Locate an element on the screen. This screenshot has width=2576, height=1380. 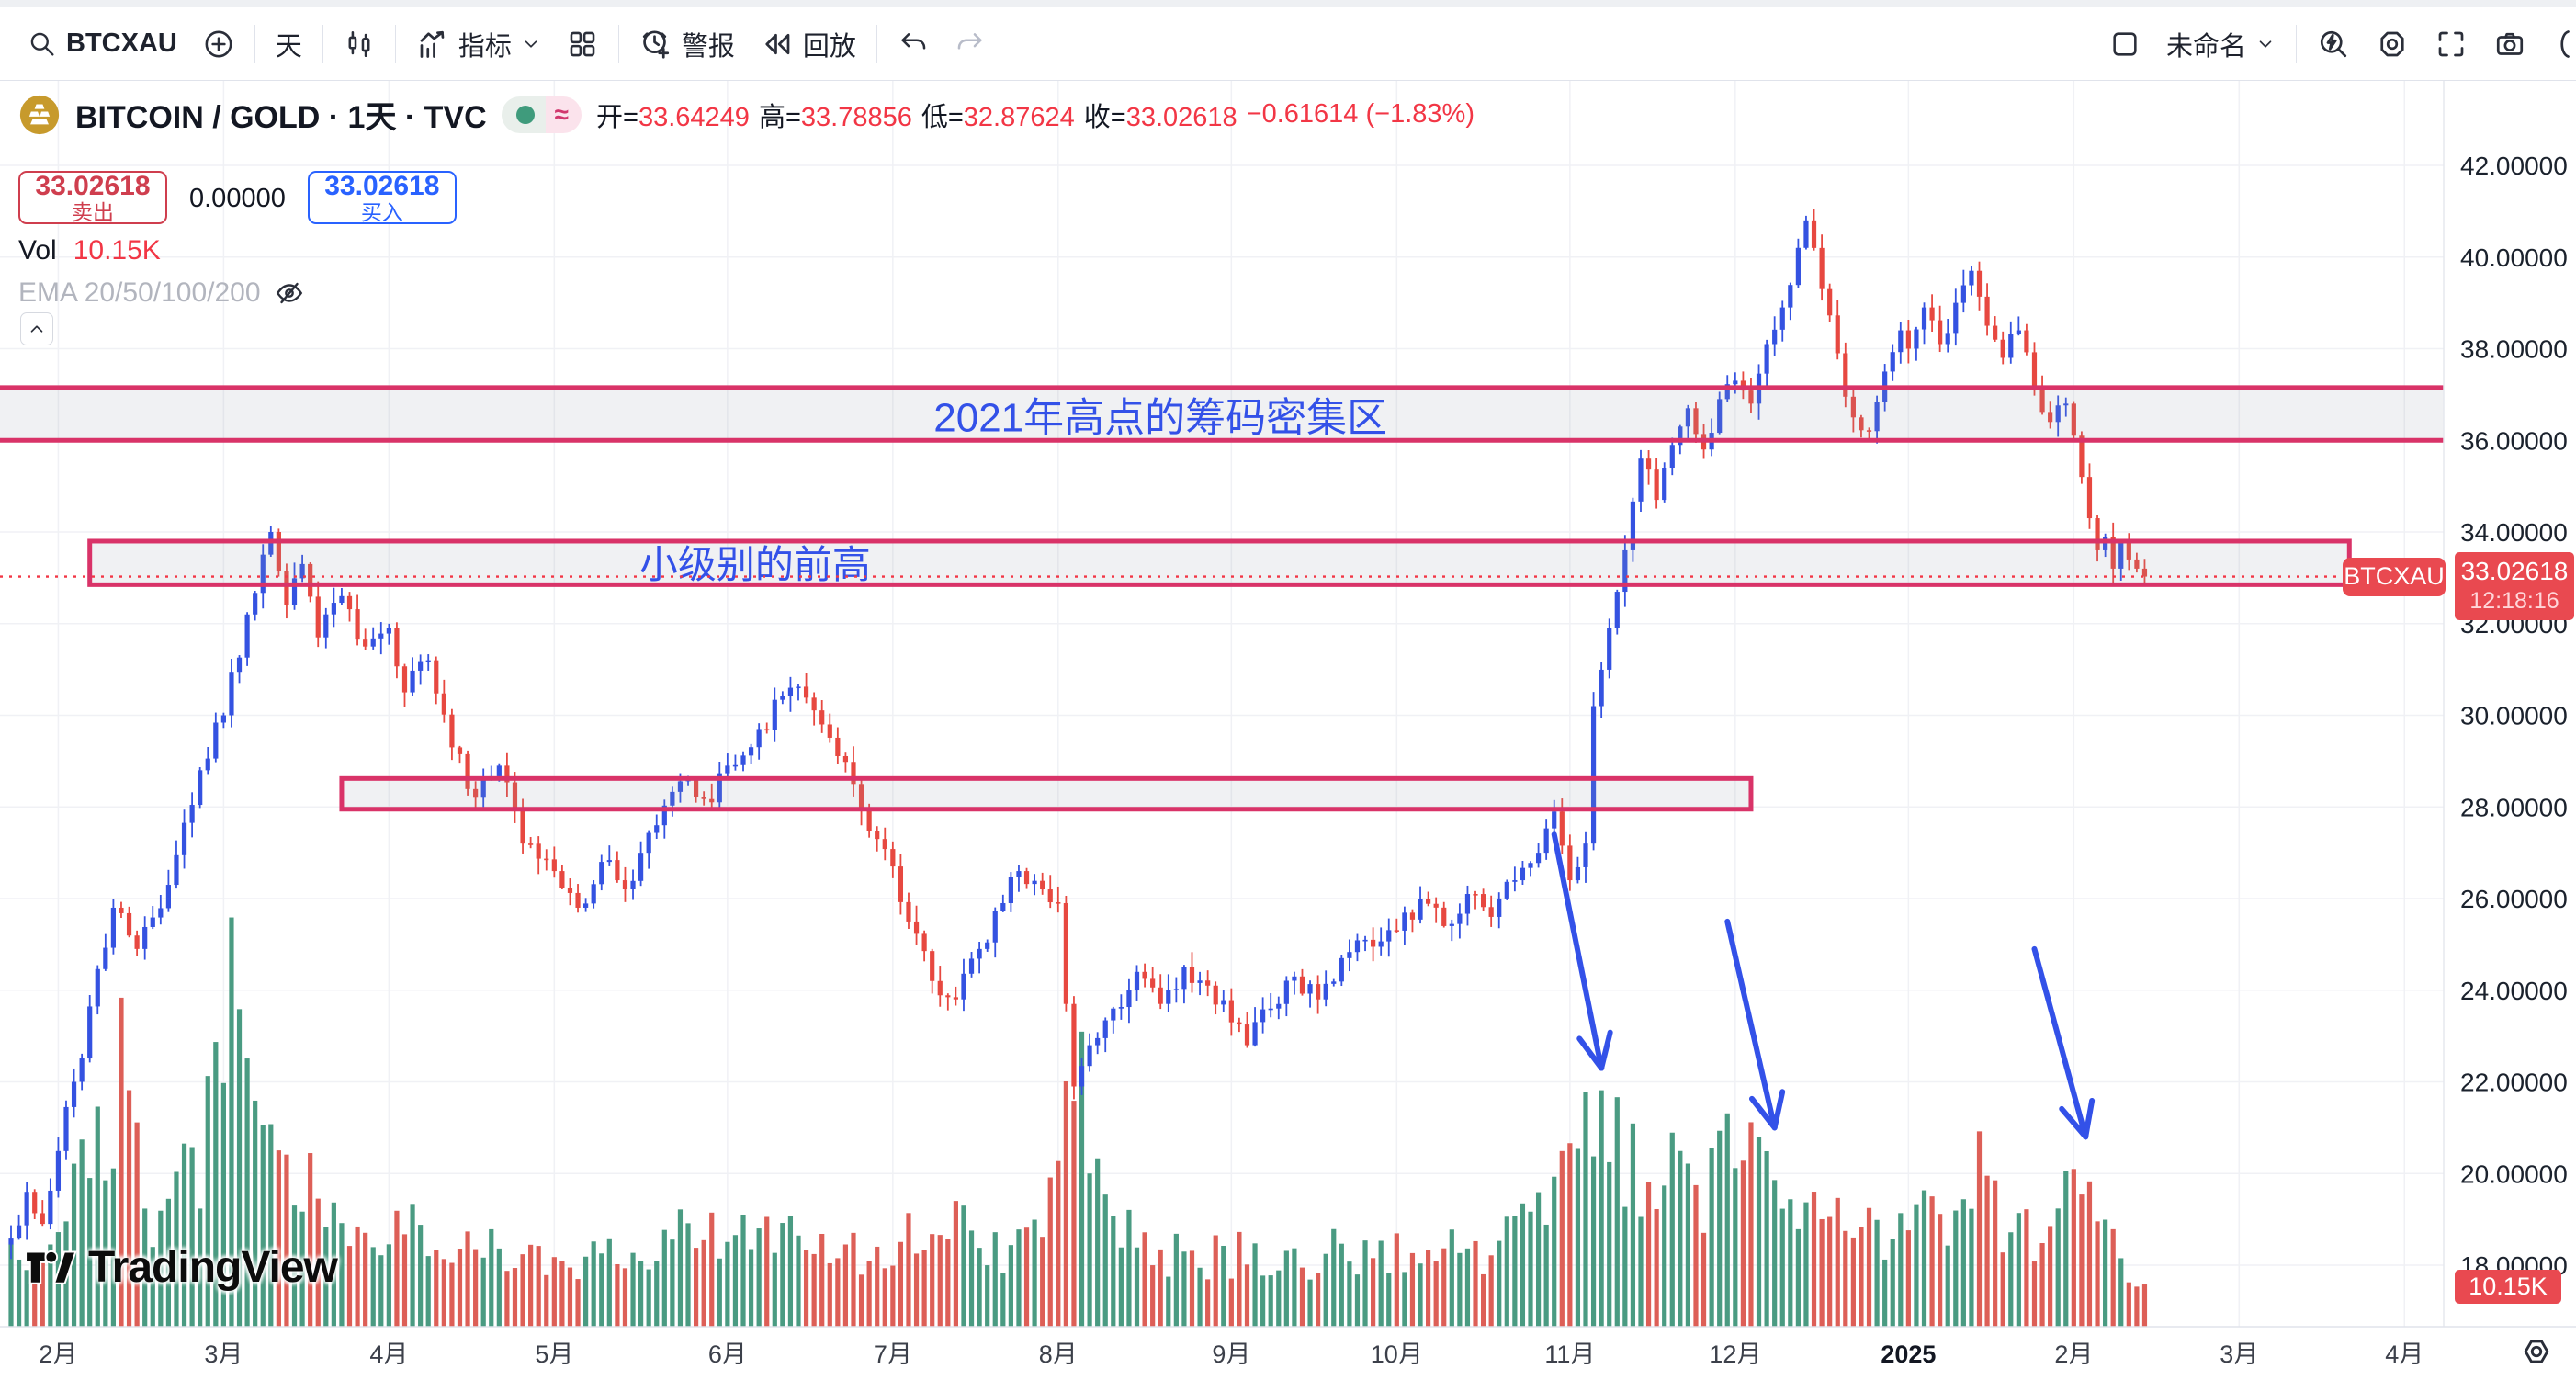
settings-button is located at coordinates (2392, 44).